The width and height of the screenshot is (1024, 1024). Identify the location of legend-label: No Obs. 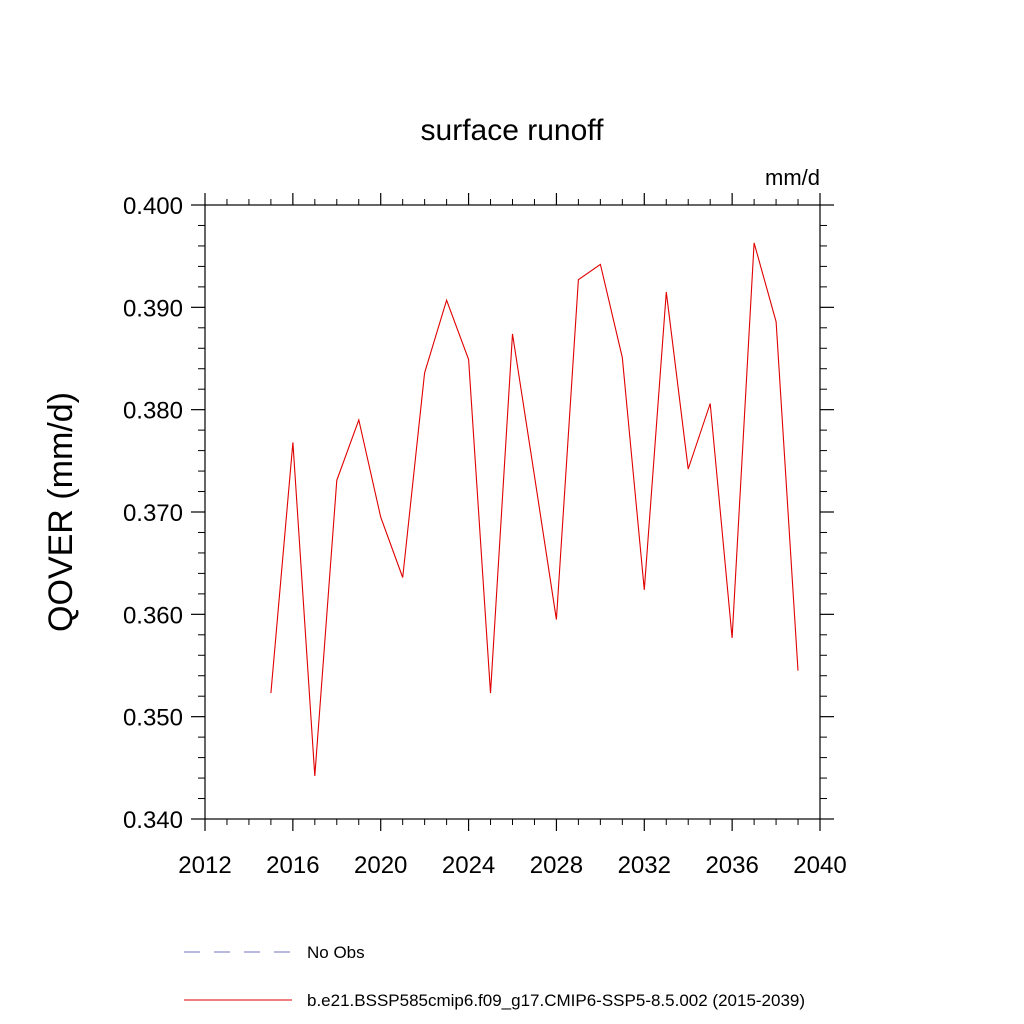
(336, 952).